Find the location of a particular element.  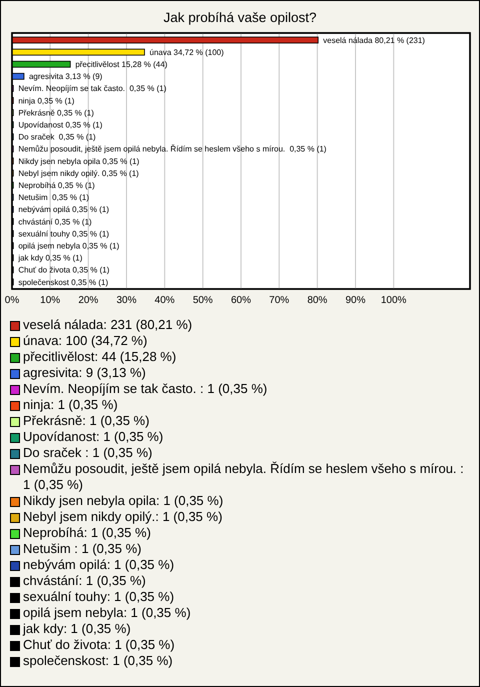

text: opilá jsem nebyla: 1 (0,35 %) is located at coordinates (107, 613).